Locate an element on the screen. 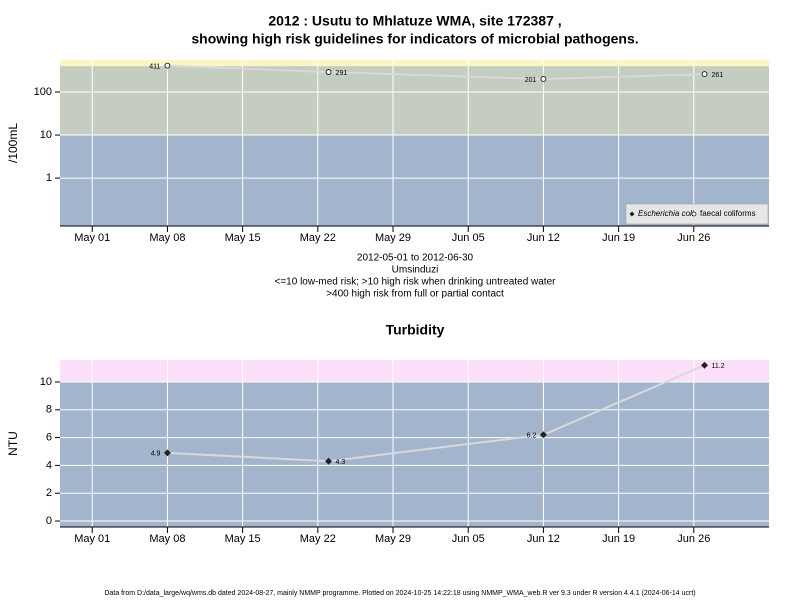 Image resolution: width=800 pixels, height=600 pixels. y-axis-label: /100mL is located at coordinates (13, 143).